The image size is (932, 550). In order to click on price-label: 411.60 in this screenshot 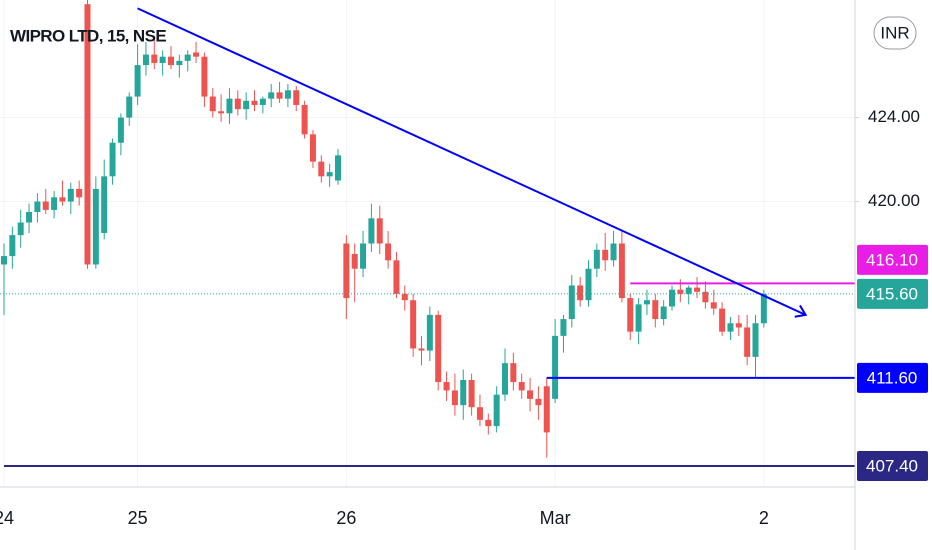, I will do `click(892, 377)`.